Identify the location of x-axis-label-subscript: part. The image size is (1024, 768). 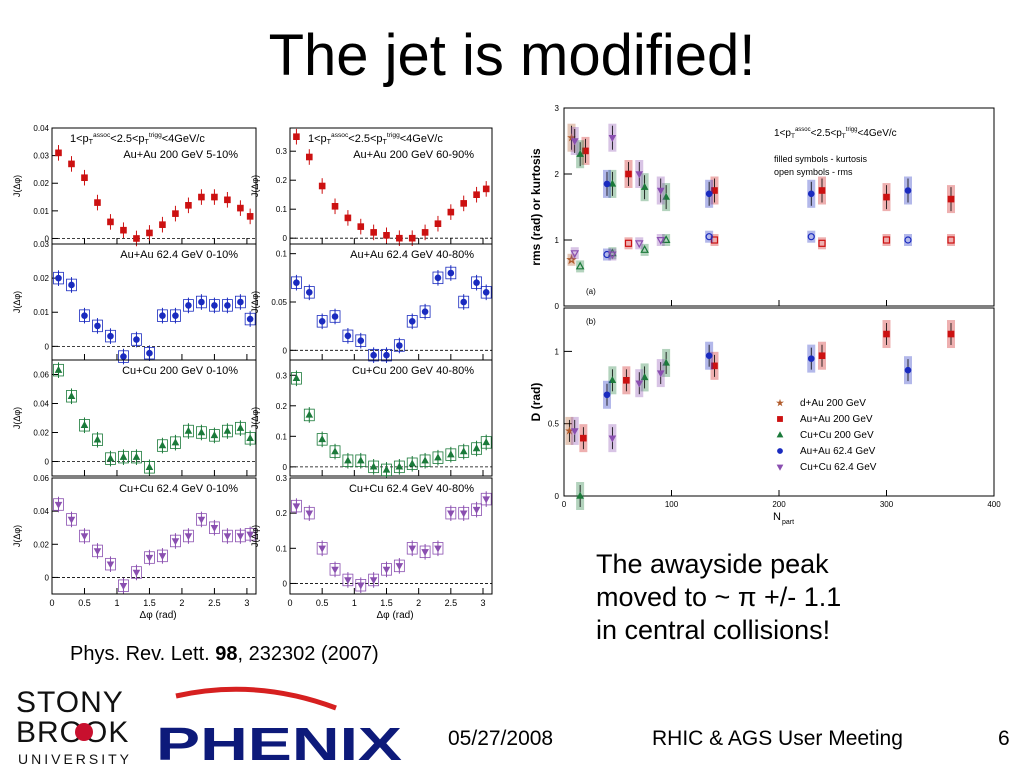
(788, 522).